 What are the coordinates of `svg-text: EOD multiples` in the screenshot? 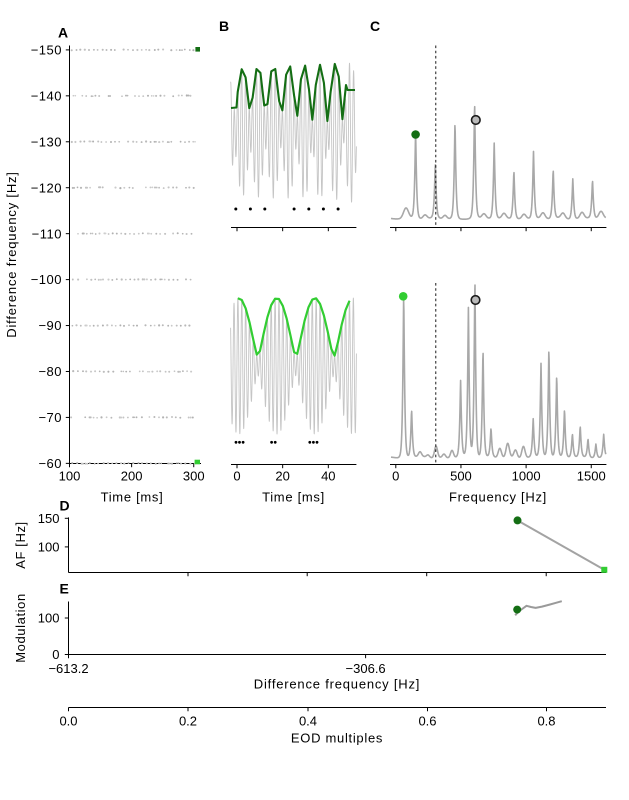 It's located at (337, 738).